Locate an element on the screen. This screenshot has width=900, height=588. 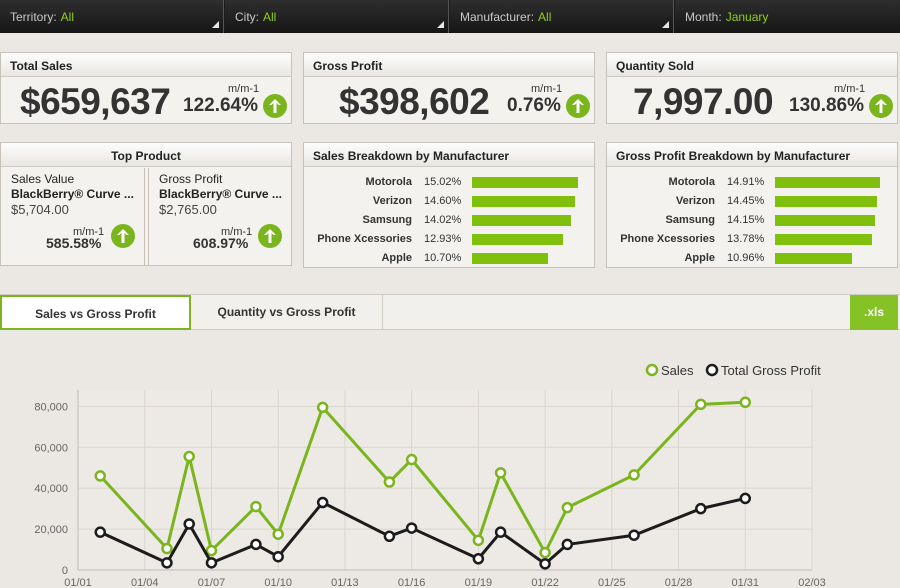
total-sales-mm-label: m/m-1 is located at coordinates (244, 89).